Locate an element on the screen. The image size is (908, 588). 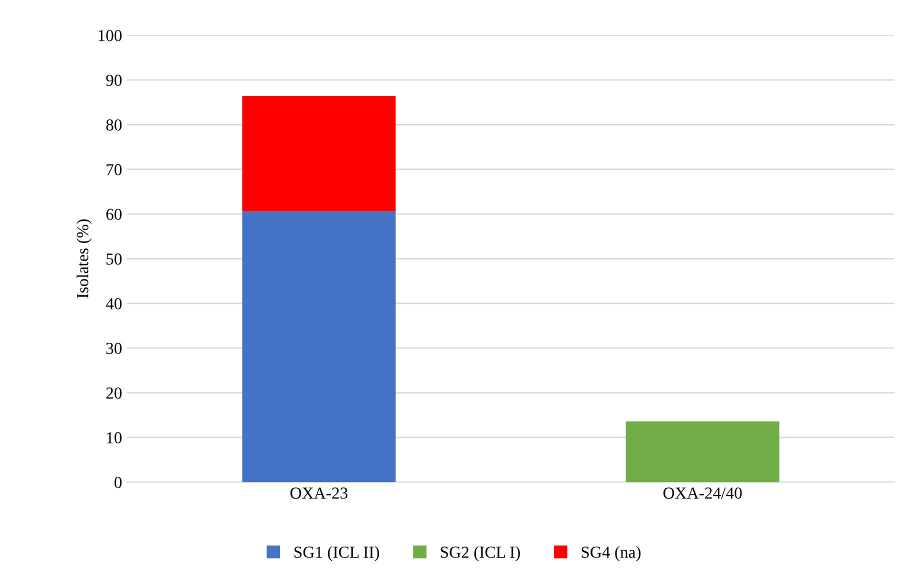
x-tick-label: OXA-24/40 is located at coordinates (702, 493).